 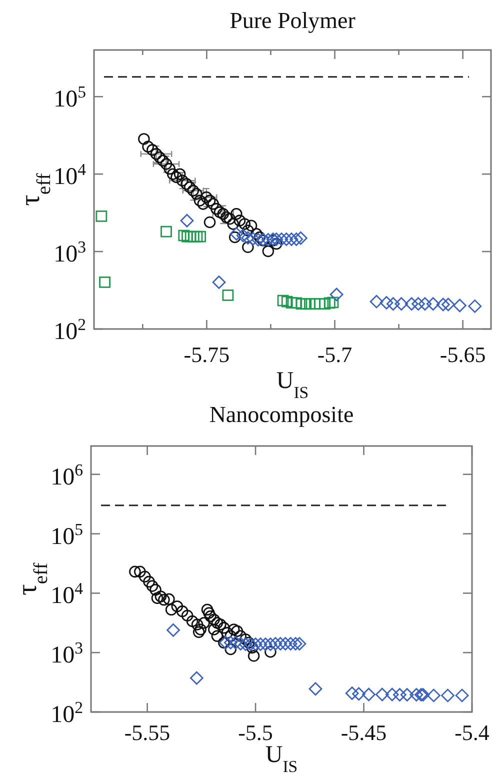 What do you see at coordinates (363, 732) in the screenshot?
I see `x-tick-label: -5.45` at bounding box center [363, 732].